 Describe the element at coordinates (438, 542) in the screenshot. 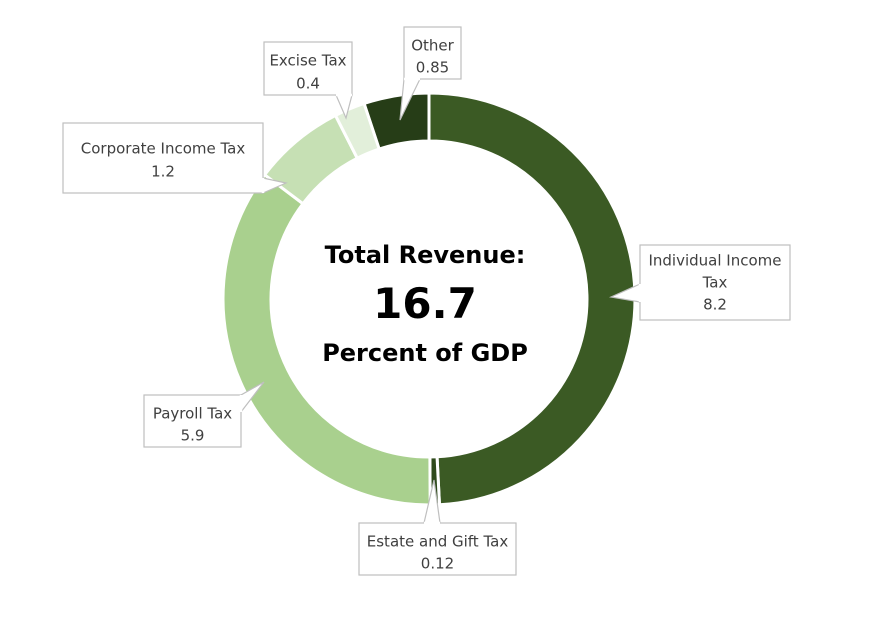

I see `callout-label: Estate and Gift Tax` at that location.